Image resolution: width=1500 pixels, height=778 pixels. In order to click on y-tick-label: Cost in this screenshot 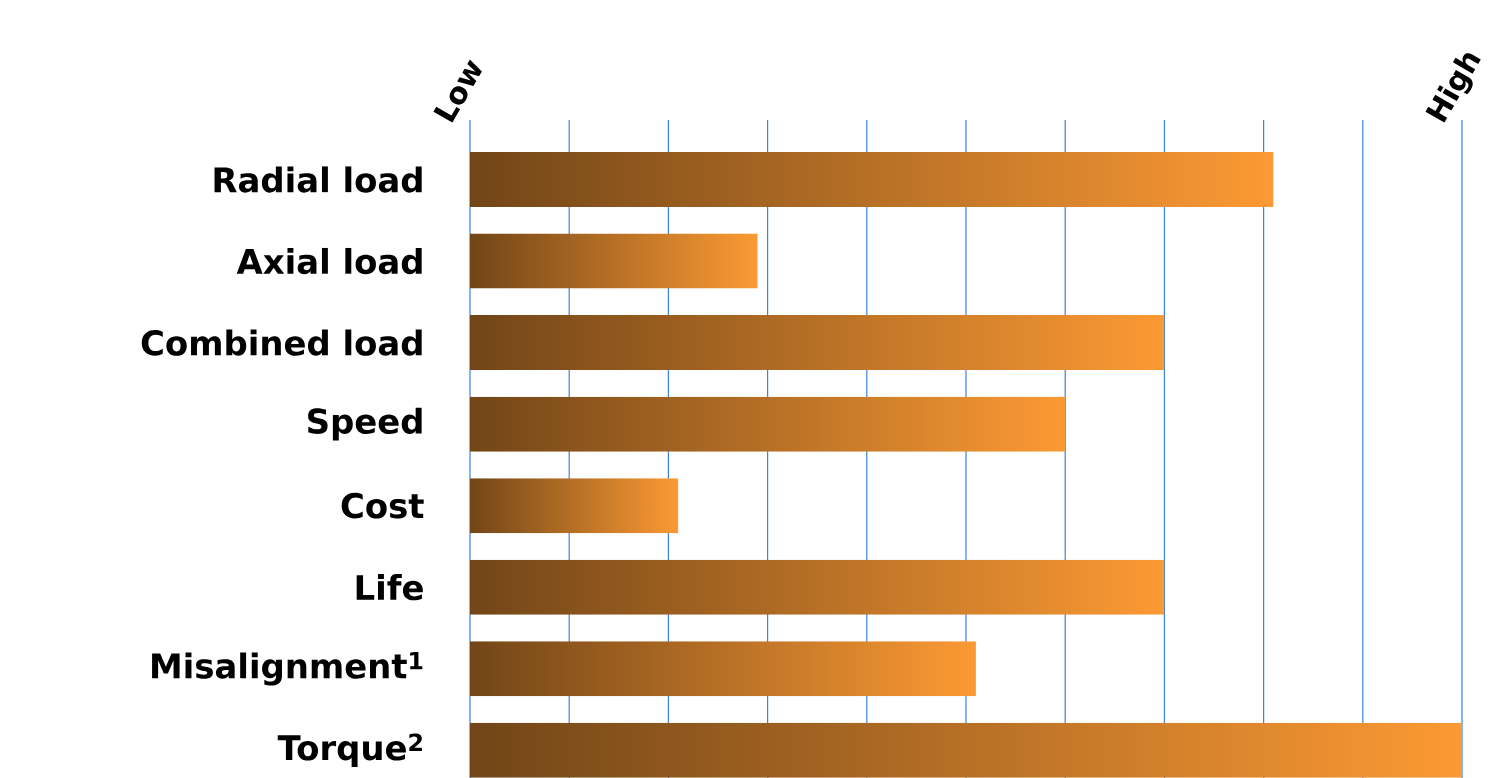, I will do `click(382, 505)`.